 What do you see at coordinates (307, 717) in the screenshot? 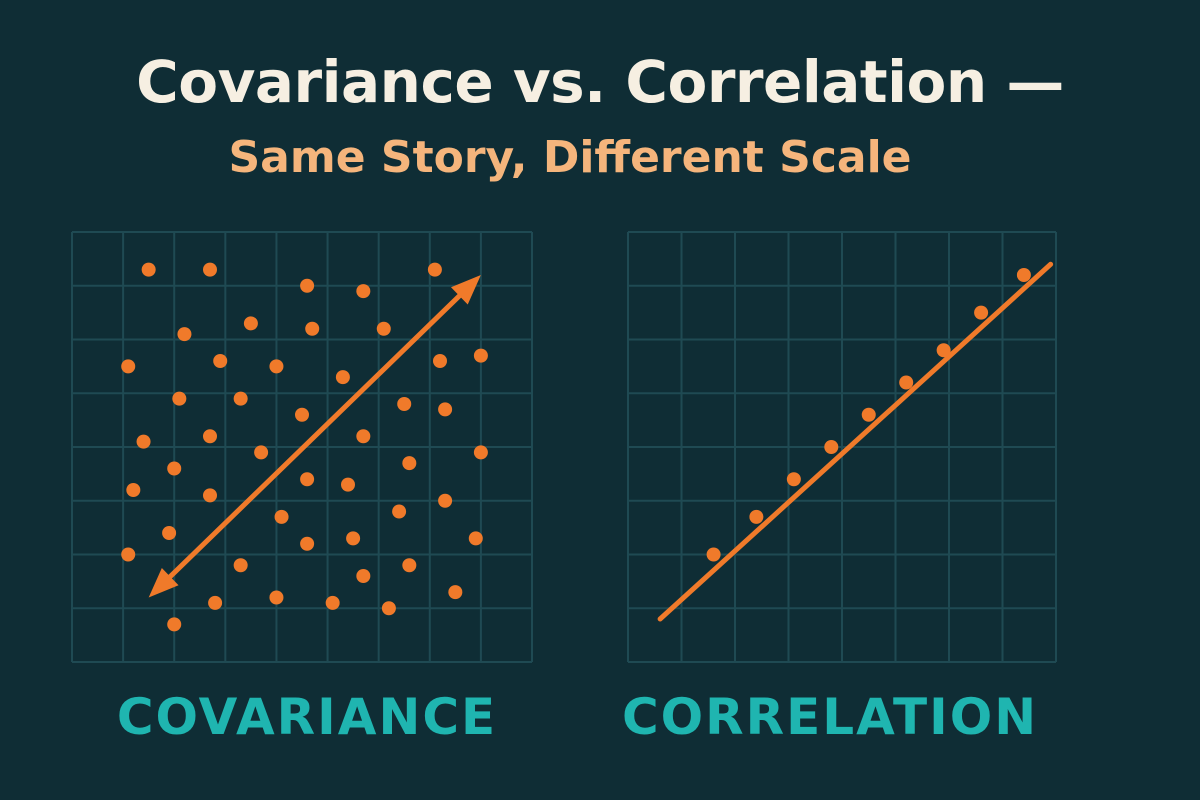
I see `covariance-label: COVARIANCE` at bounding box center [307, 717].